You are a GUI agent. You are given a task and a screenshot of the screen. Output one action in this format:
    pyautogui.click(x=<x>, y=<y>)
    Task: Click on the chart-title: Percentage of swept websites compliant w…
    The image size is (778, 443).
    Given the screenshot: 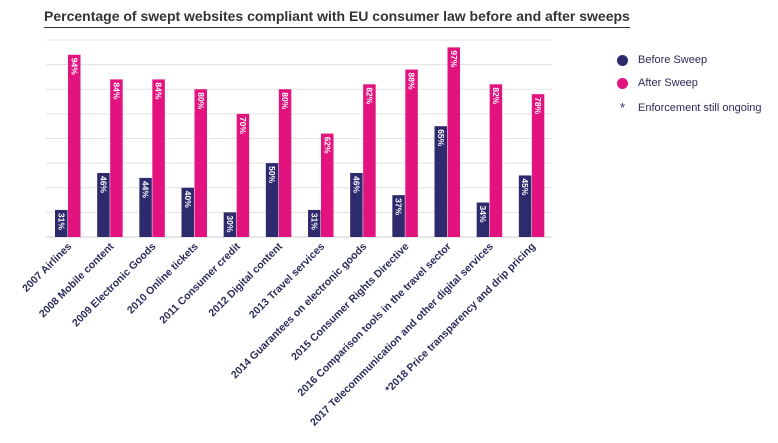 What is the action you would take?
    pyautogui.click(x=337, y=18)
    